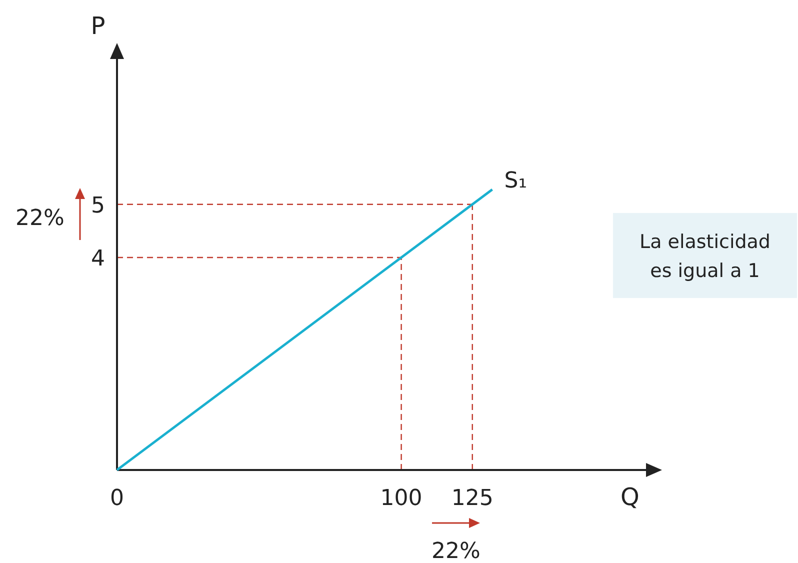 The width and height of the screenshot is (798, 563). Describe the element at coordinates (630, 497) in the screenshot. I see `x-axis-title: Q` at that location.